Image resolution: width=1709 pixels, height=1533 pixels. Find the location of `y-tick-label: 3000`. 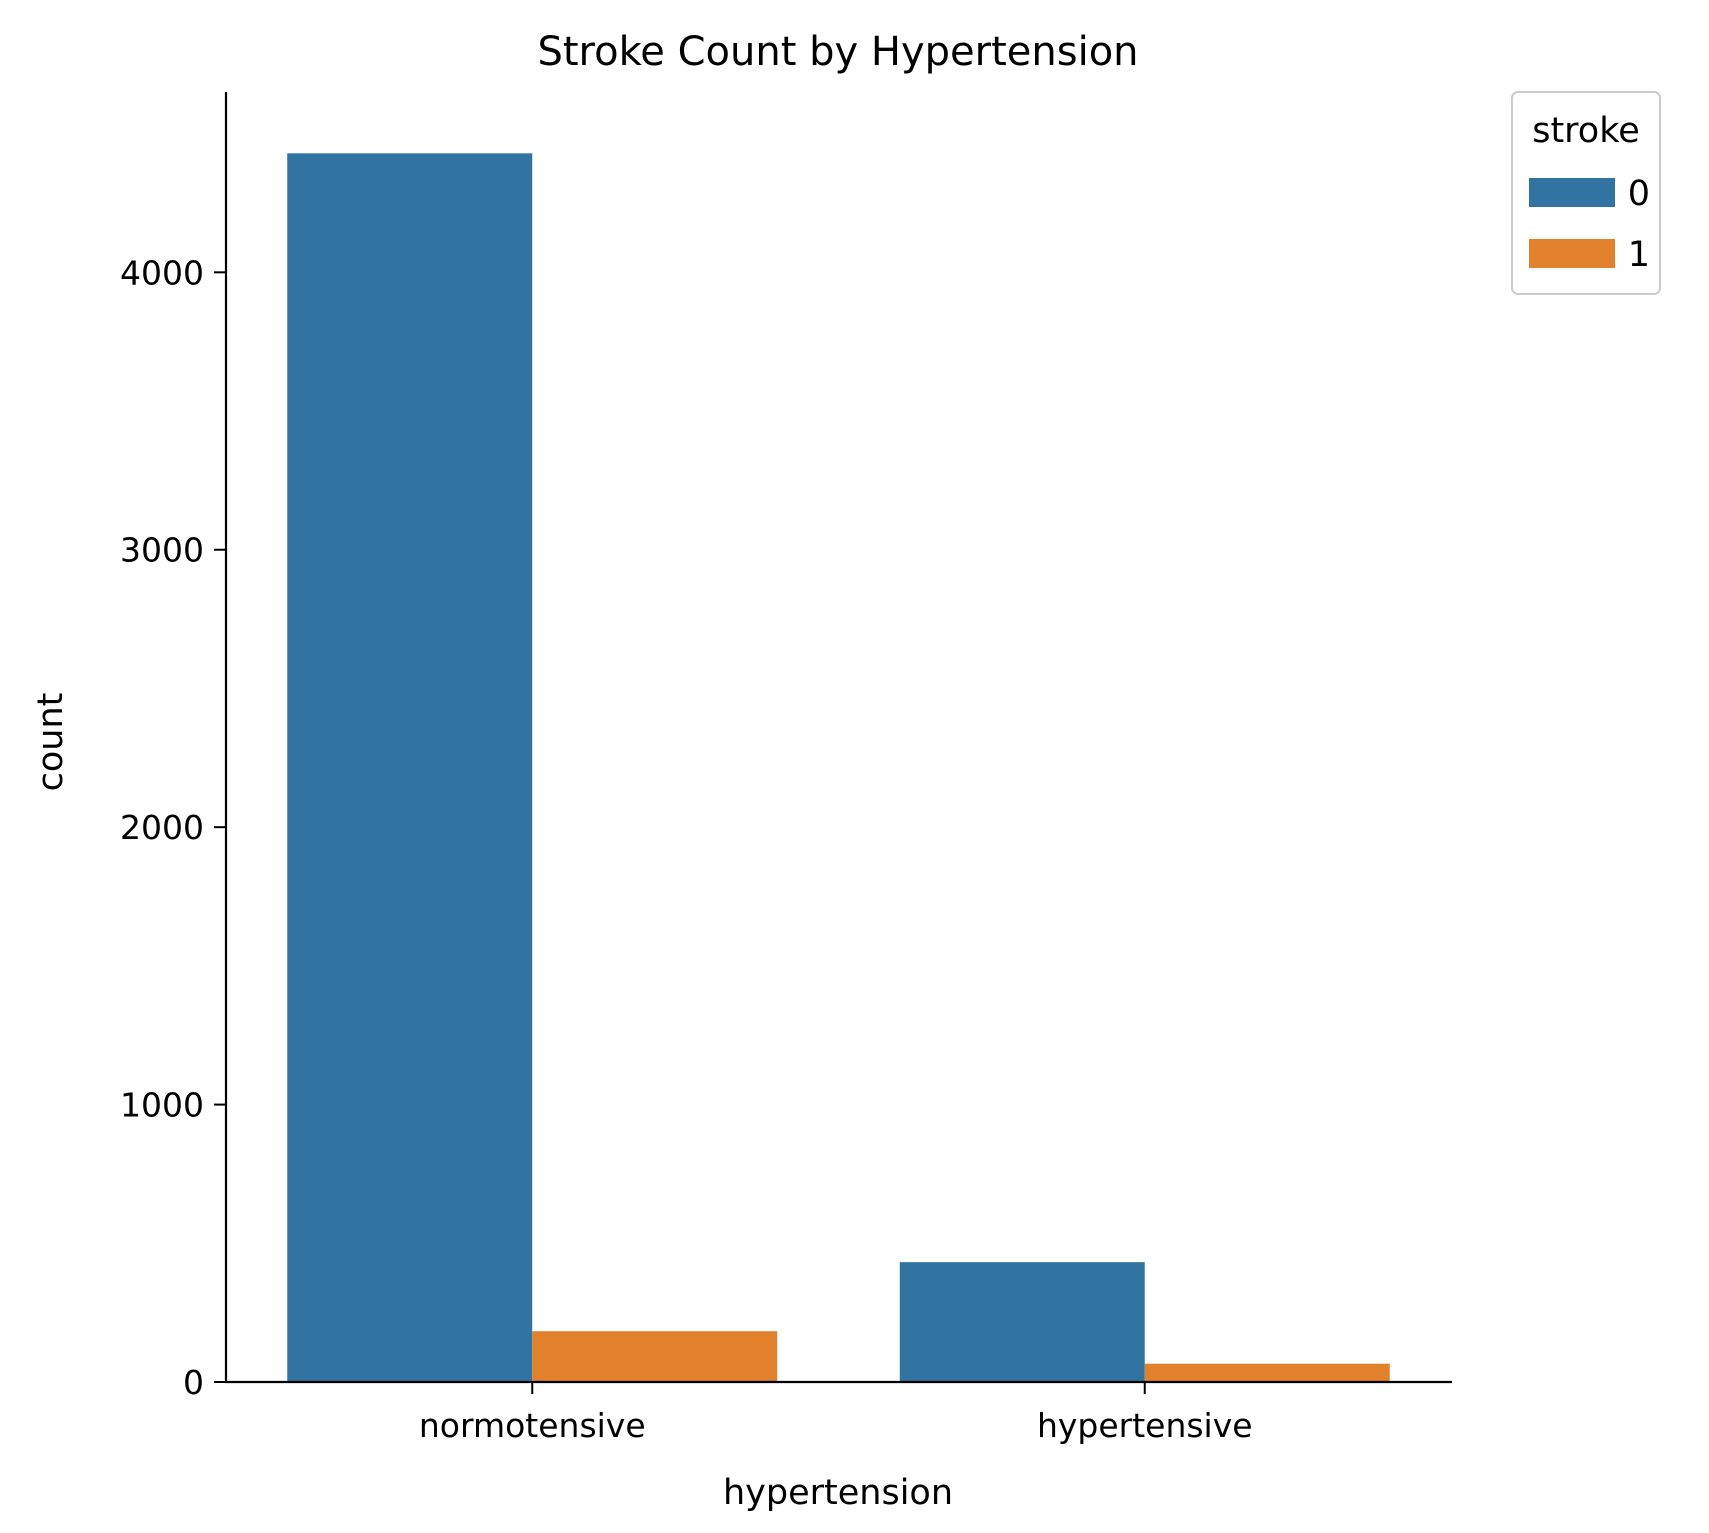

y-tick-label: 3000 is located at coordinates (162, 550).